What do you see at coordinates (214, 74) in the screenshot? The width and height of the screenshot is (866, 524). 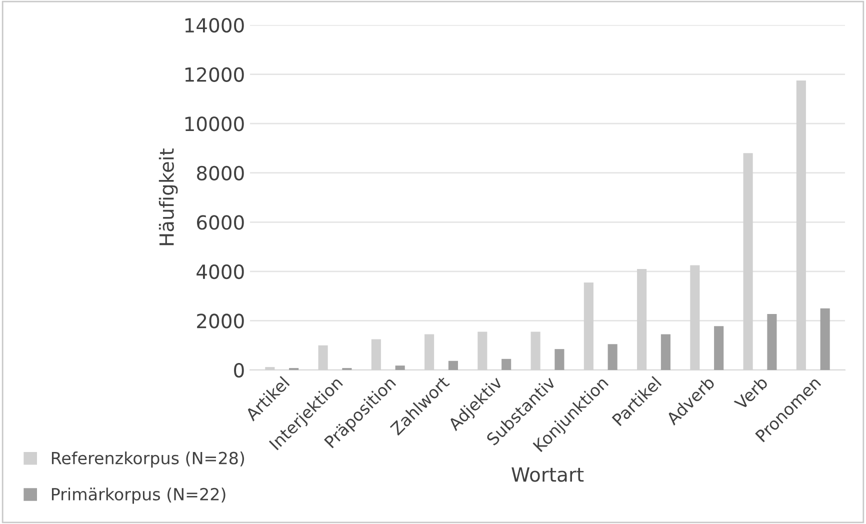 I see `y-tick-label: 12000` at bounding box center [214, 74].